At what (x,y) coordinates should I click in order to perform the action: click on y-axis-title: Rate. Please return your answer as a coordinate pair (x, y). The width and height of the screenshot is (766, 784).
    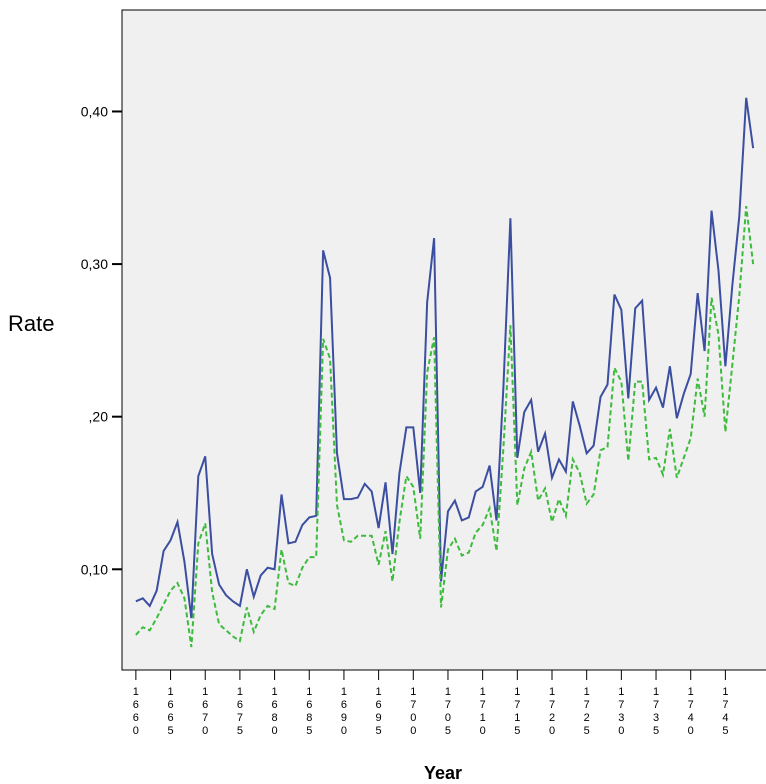
    Looking at the image, I should click on (31, 323).